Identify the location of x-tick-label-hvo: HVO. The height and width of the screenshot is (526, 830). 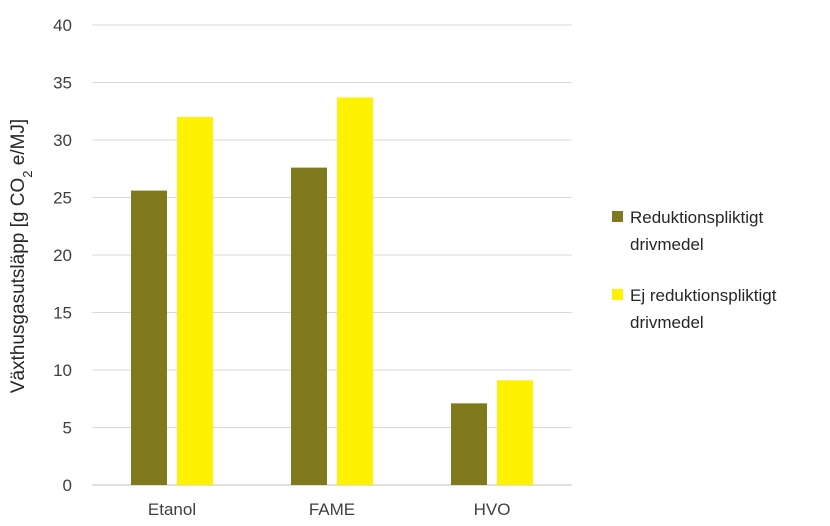
(492, 509).